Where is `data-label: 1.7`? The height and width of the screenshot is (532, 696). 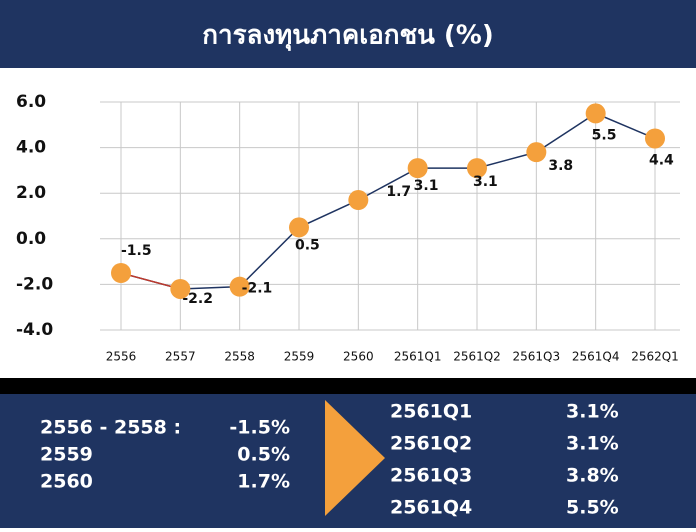 data-label: 1.7 is located at coordinates (398, 192).